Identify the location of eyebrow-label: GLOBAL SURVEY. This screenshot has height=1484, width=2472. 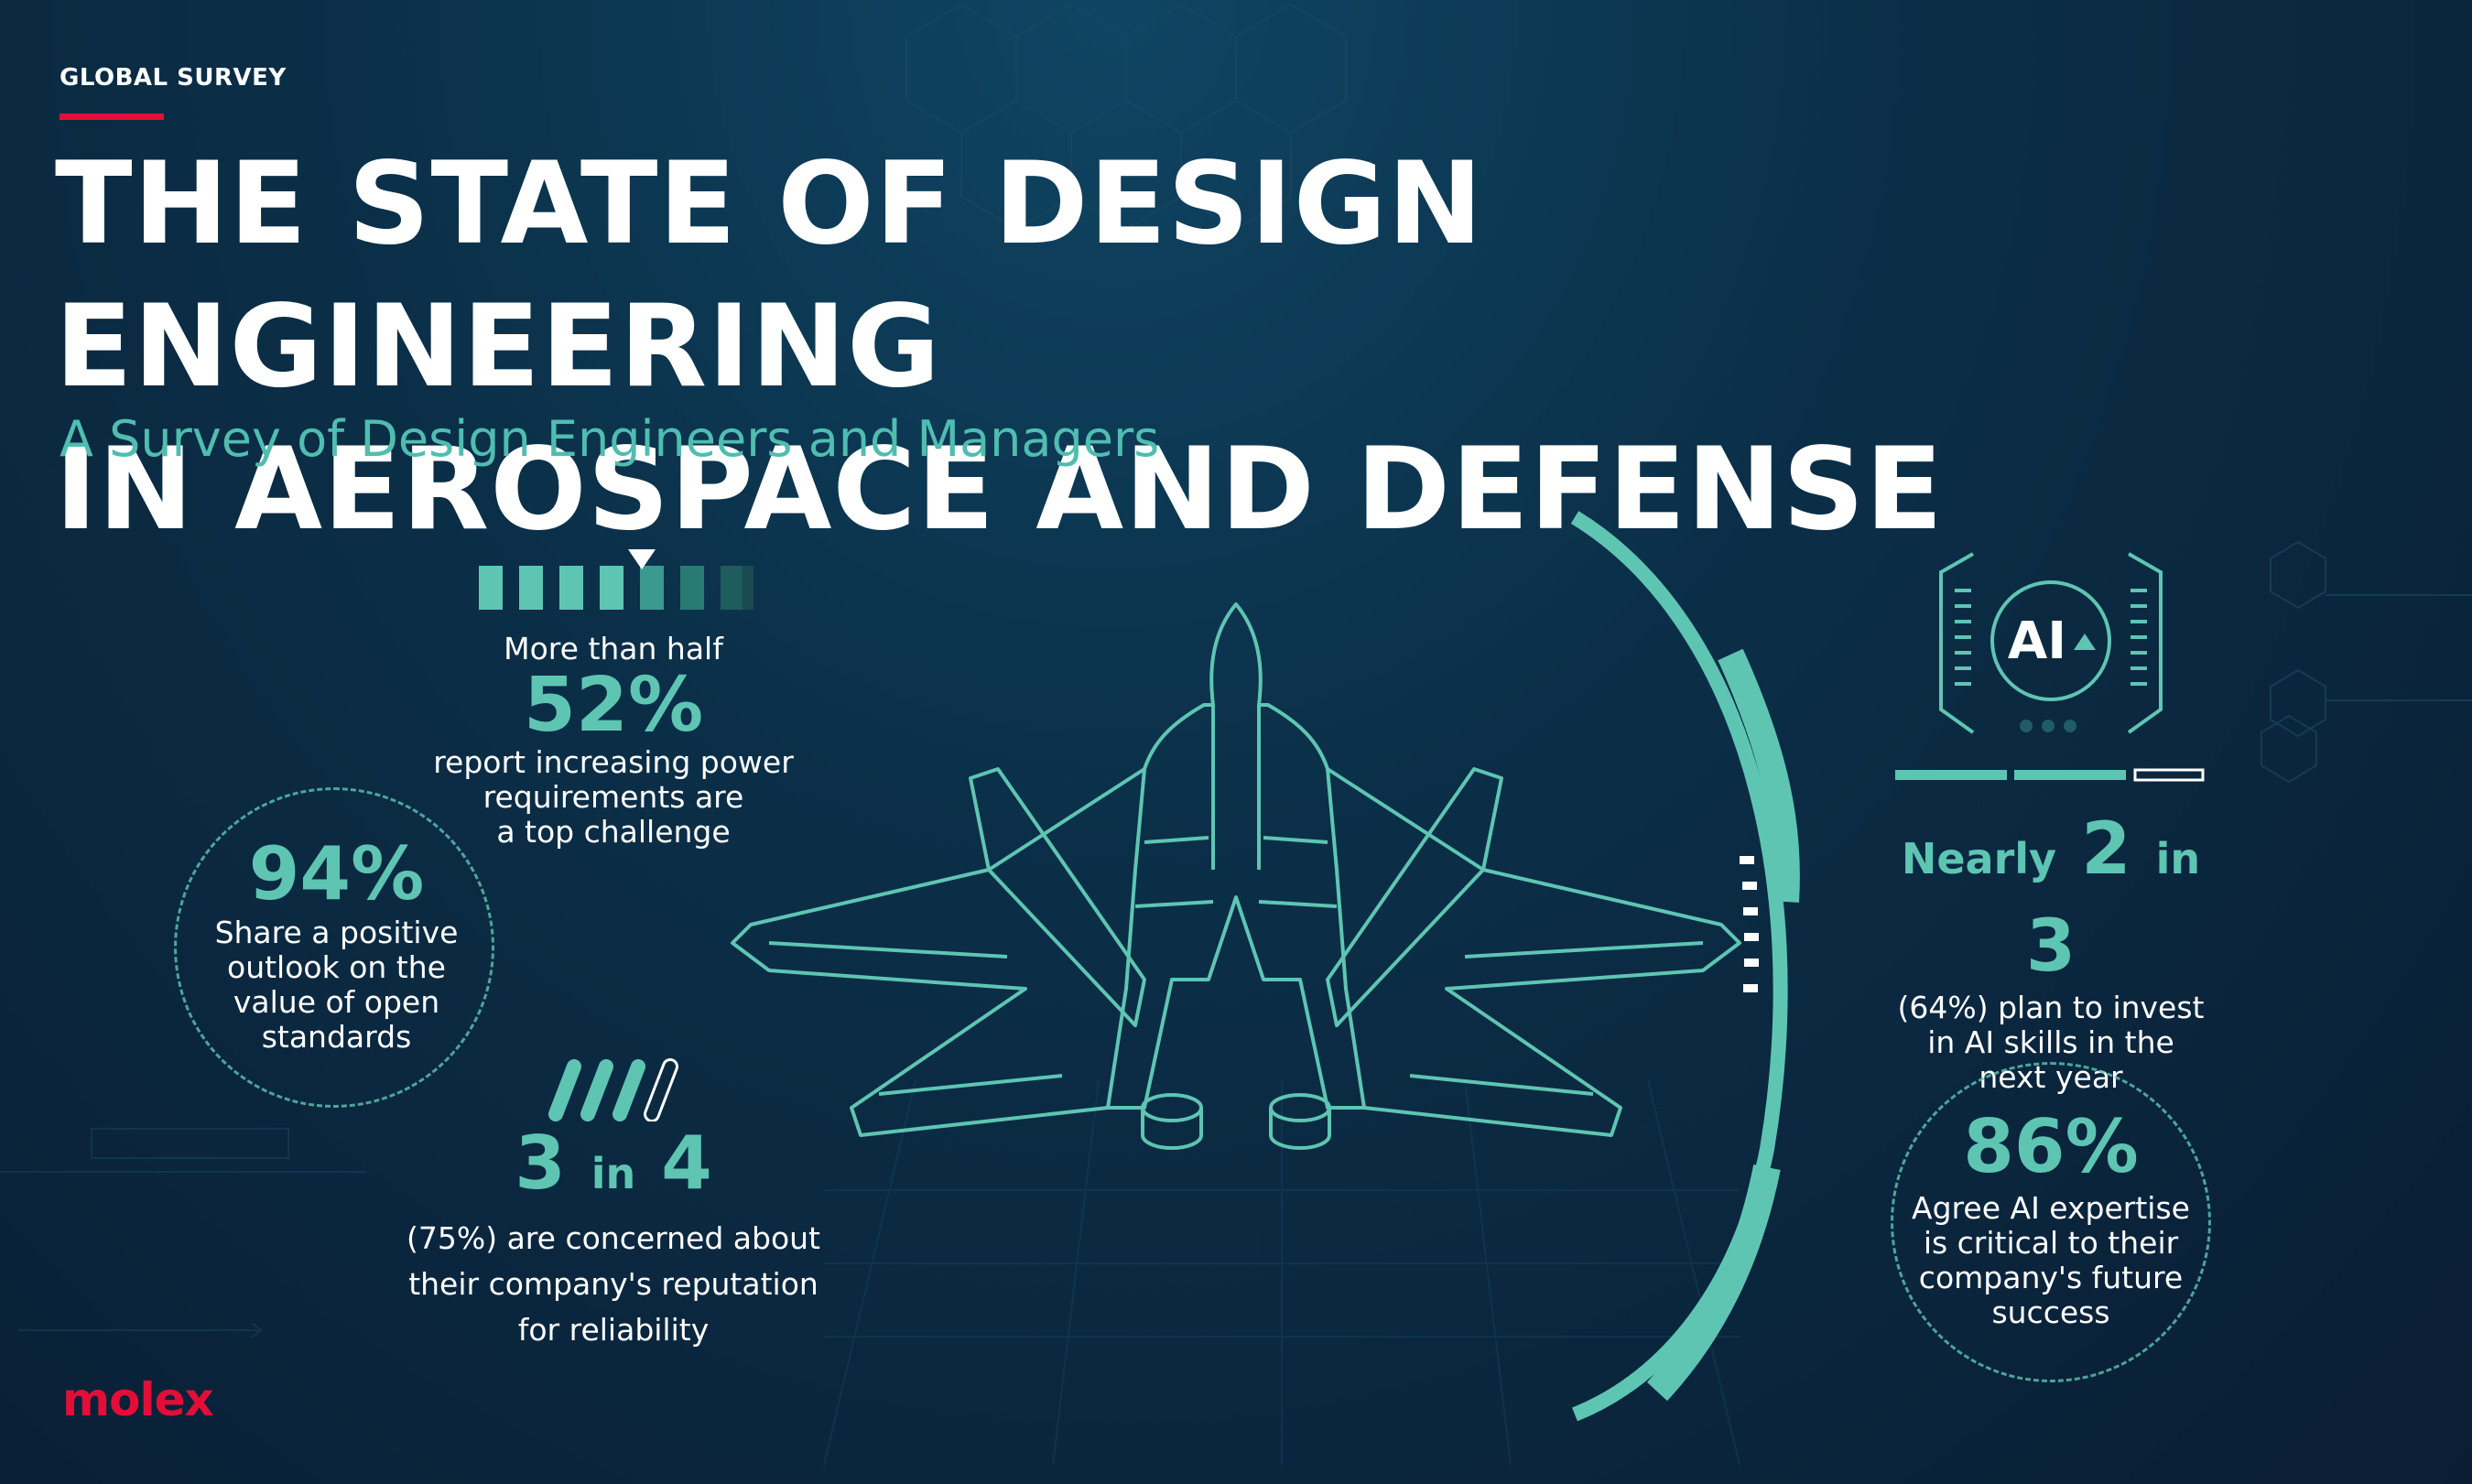
(173, 78).